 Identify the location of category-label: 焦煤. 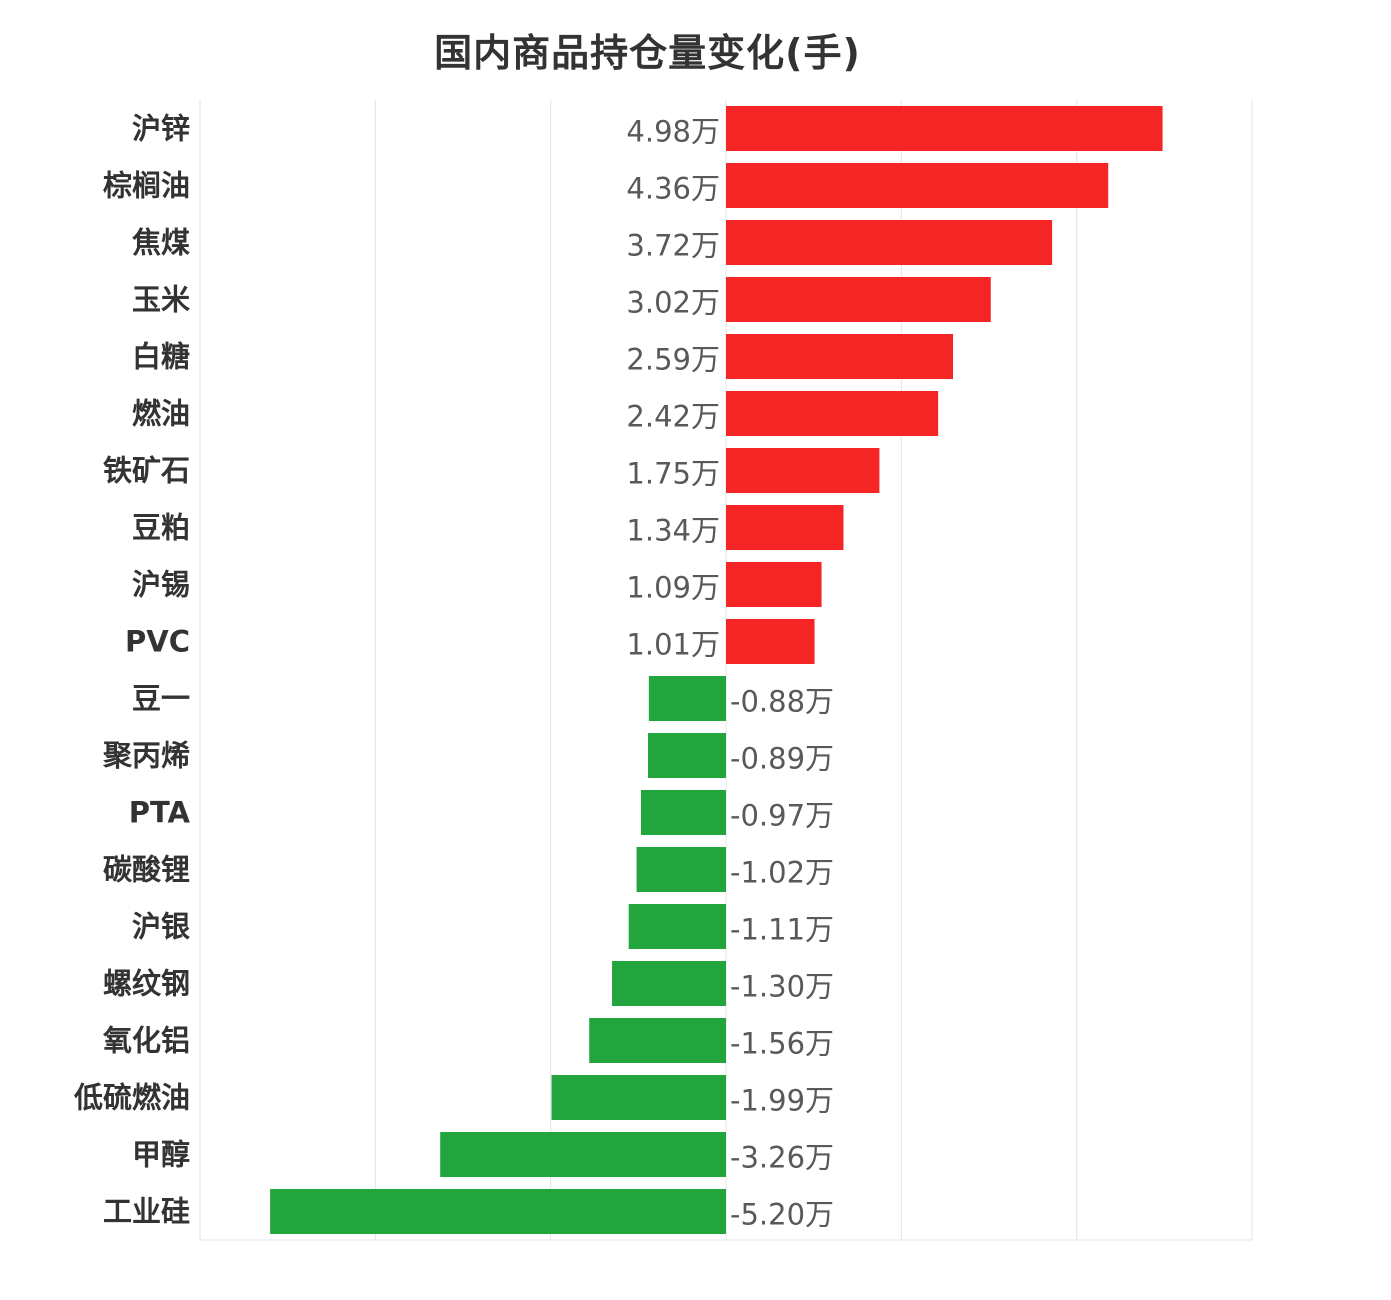
(161, 243).